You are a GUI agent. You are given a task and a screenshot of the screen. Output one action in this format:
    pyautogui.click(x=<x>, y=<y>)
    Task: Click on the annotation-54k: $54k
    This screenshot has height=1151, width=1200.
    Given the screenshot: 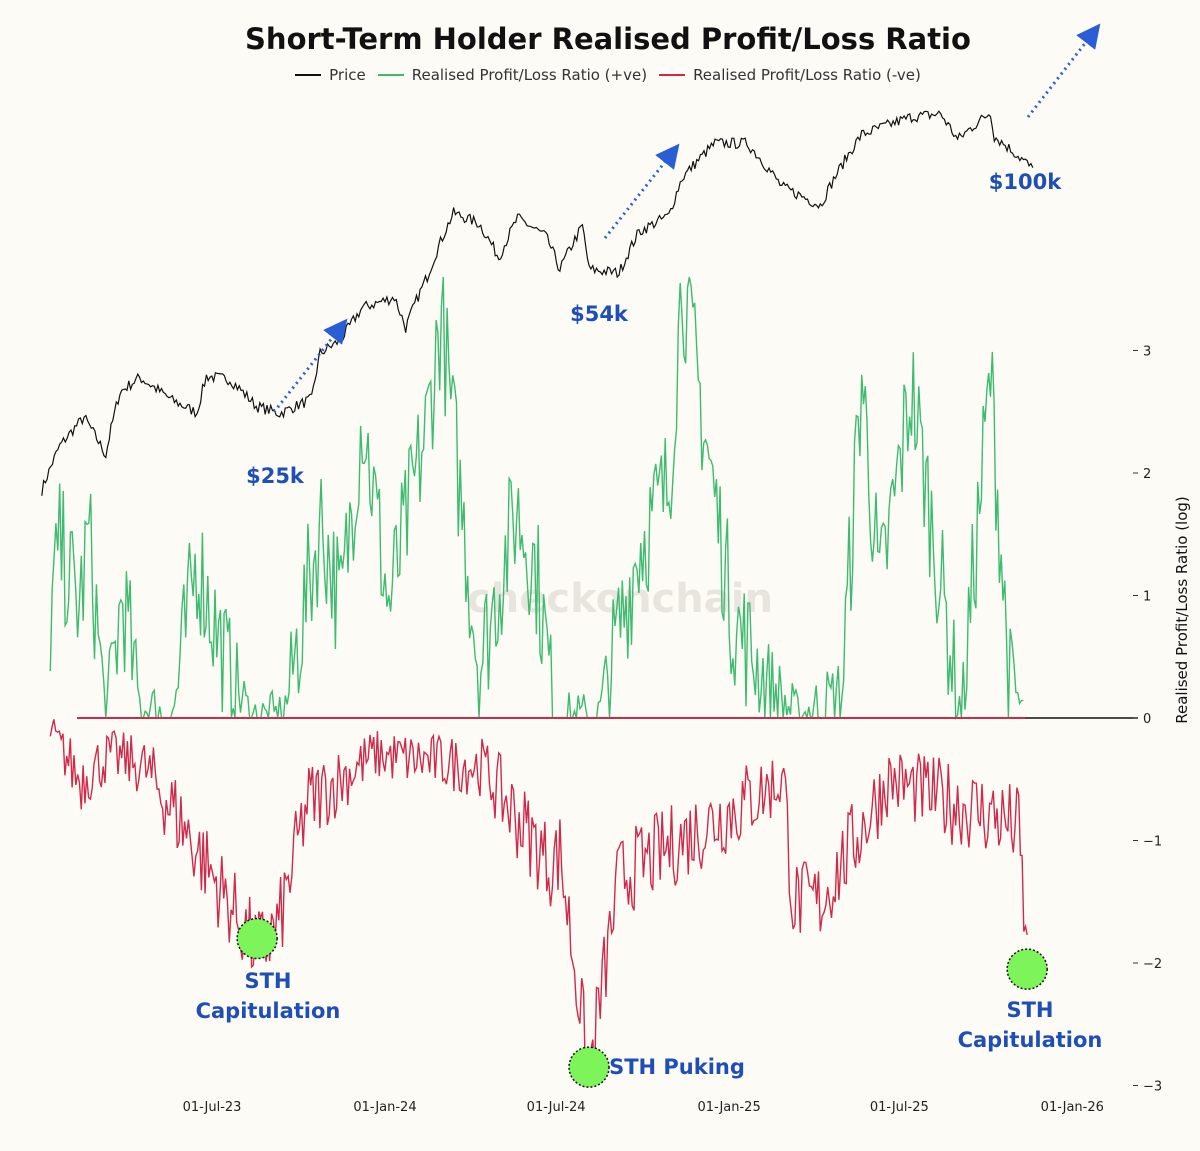 What is the action you would take?
    pyautogui.click(x=599, y=314)
    